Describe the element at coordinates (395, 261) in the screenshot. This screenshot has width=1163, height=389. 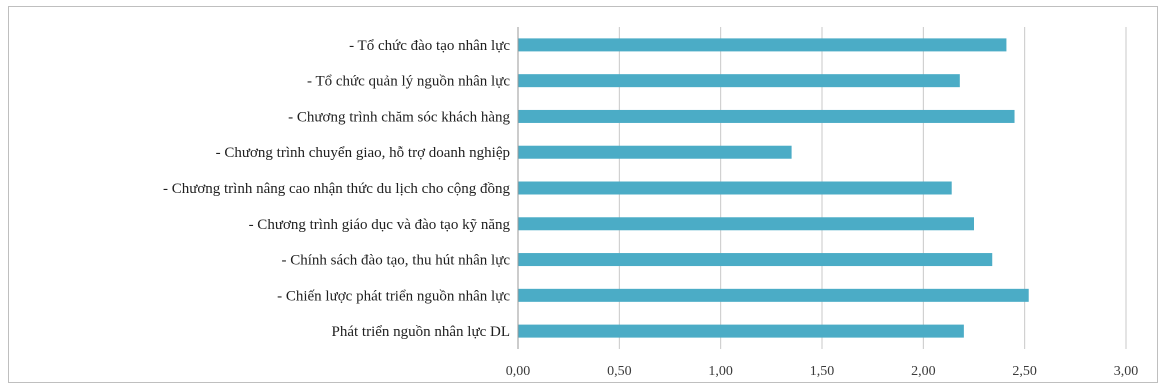
I see `category-label: - Chính sách đào tạo, thu hút nhân lực` at that location.